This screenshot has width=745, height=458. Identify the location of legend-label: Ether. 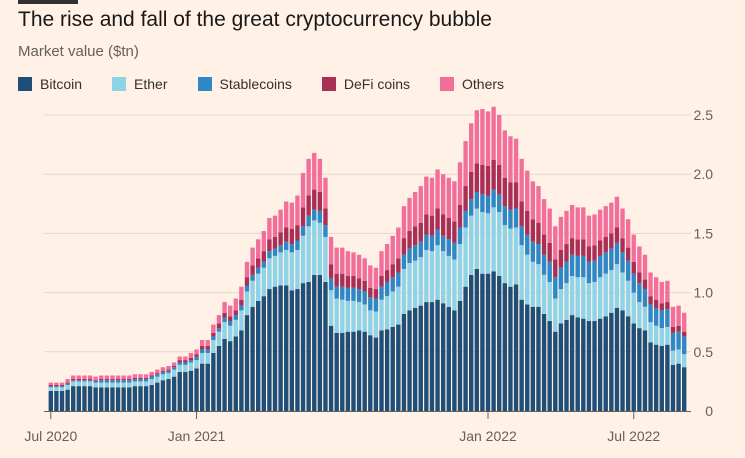
(151, 84).